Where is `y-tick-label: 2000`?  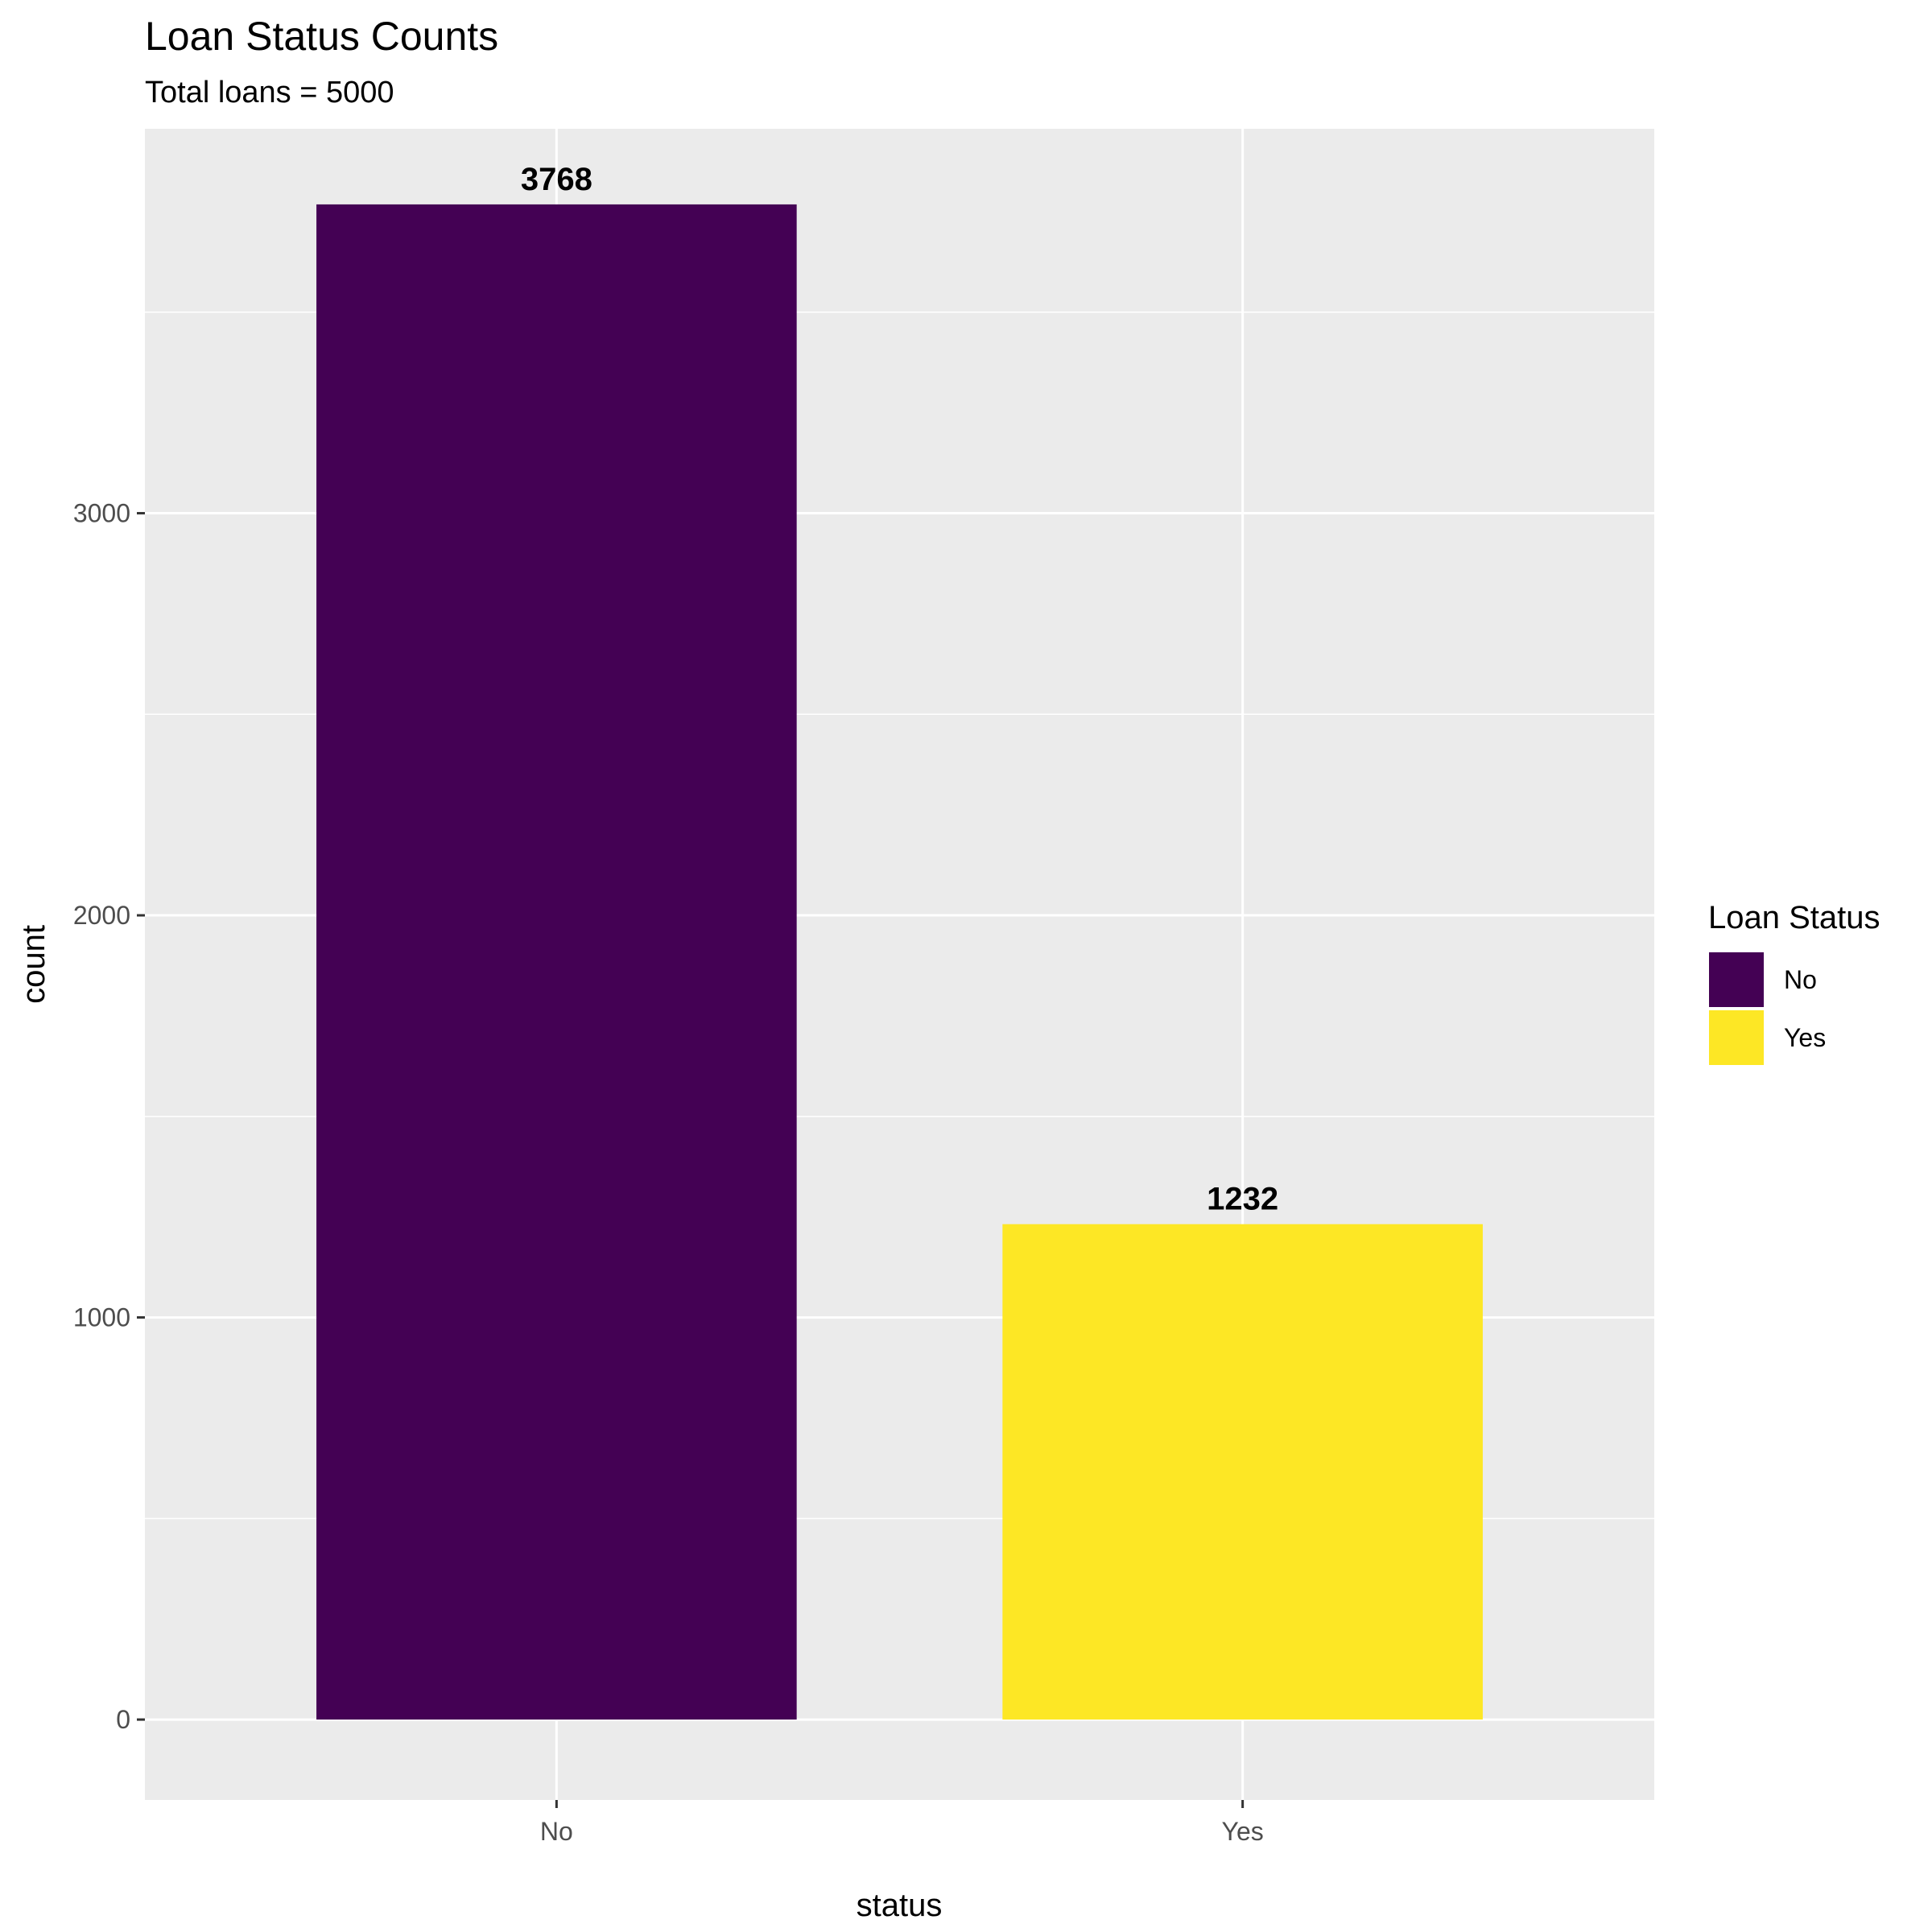 y-tick-label: 2000 is located at coordinates (101, 915).